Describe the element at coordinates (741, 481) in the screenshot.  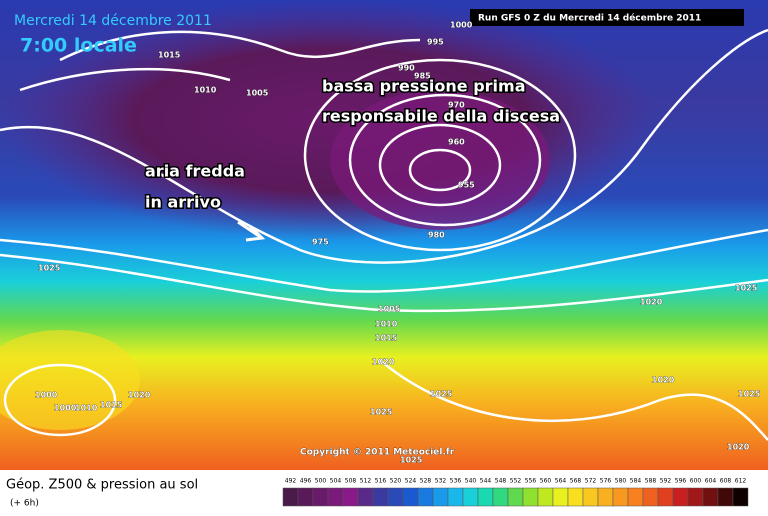
I see `legend-label: 612` at that location.